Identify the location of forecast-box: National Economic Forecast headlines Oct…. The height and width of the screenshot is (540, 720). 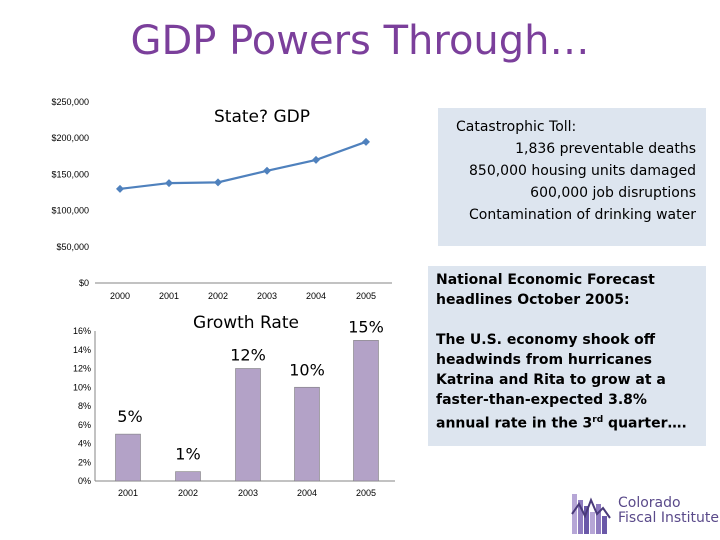
(567, 356).